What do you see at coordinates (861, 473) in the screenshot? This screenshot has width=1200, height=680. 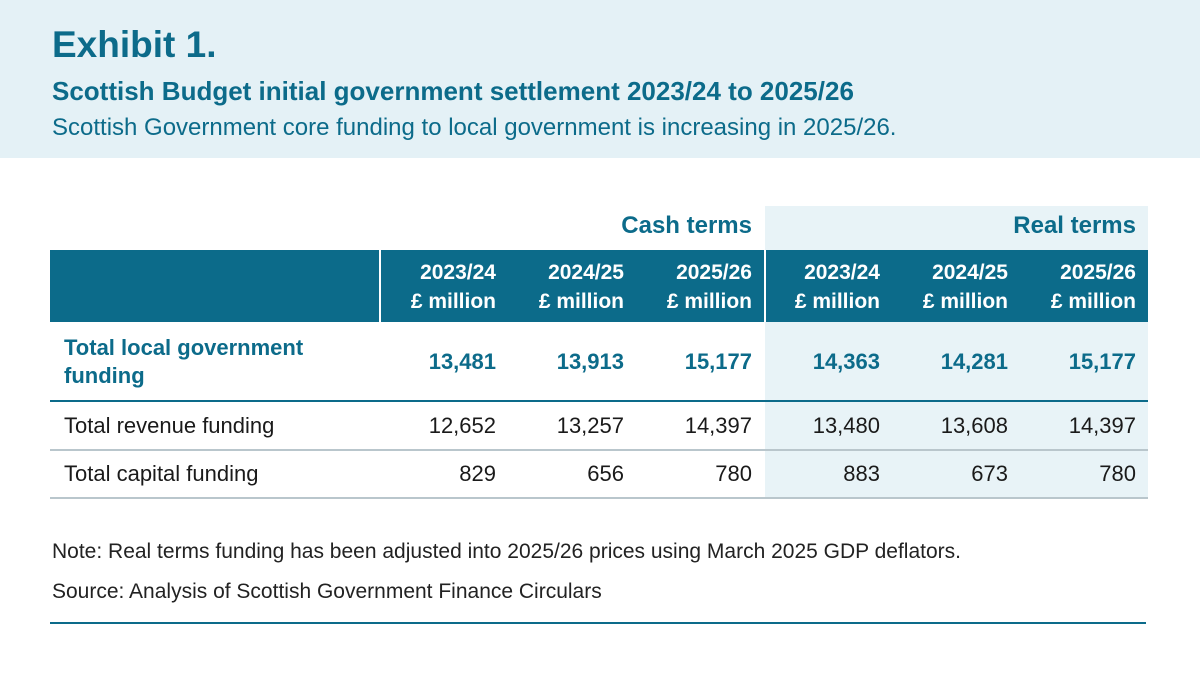 I see `table-cell: 883` at bounding box center [861, 473].